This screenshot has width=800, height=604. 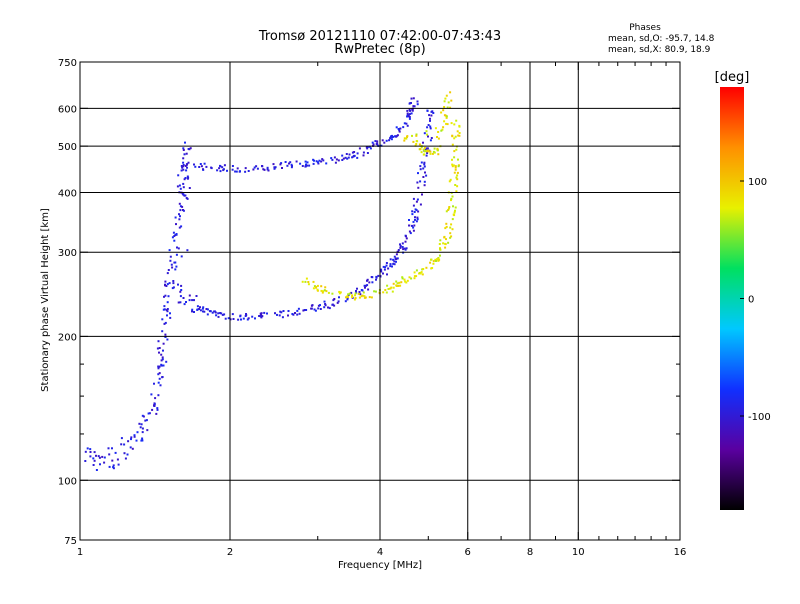 I want to click on y-tick-label: 100, so click(x=67, y=481).